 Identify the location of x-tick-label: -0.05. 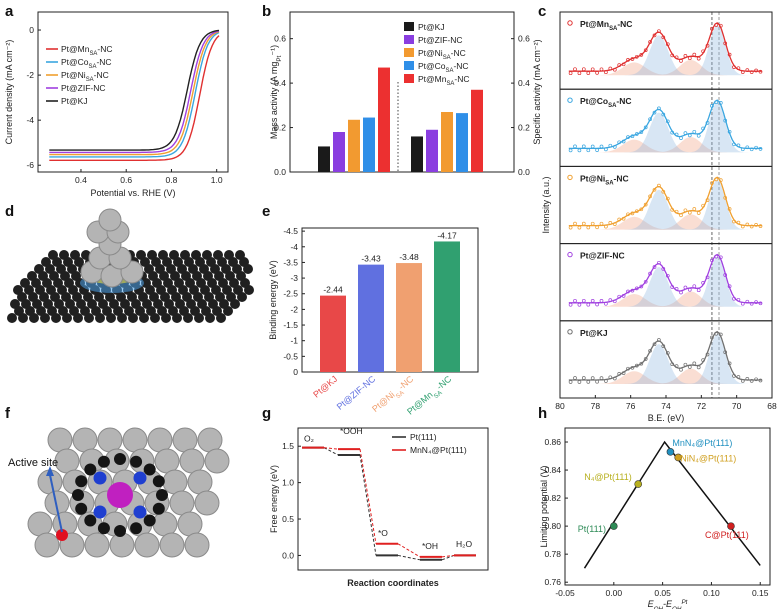
(565, 593).